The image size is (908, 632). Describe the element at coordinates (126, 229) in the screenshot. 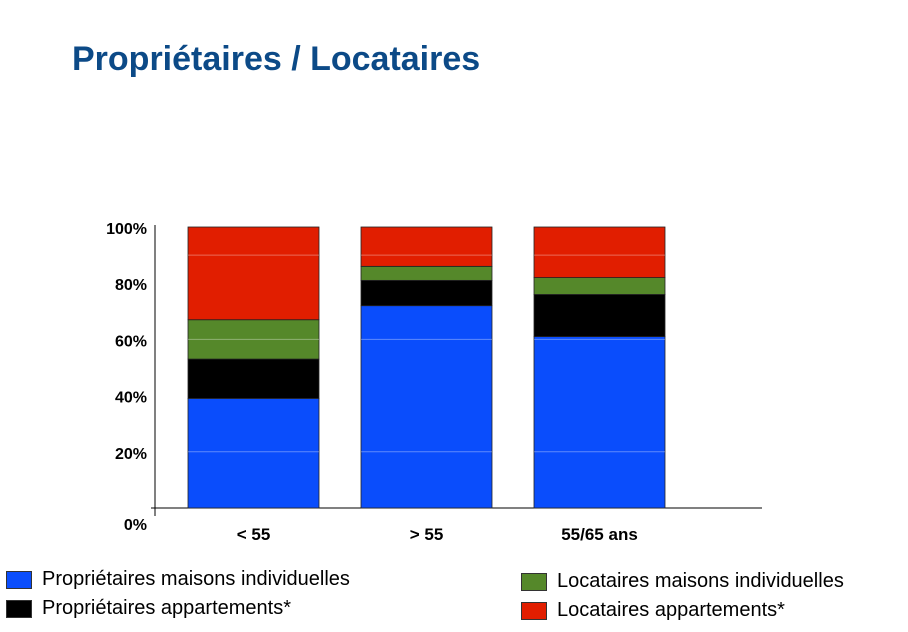

I see `y-tick-label: 100%` at that location.